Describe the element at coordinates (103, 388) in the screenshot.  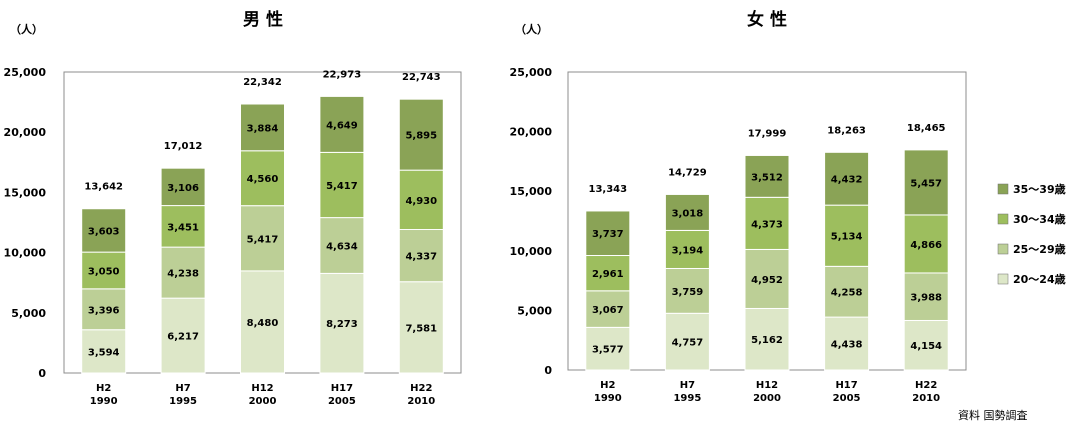
I see `x-tick-label: H2` at that location.